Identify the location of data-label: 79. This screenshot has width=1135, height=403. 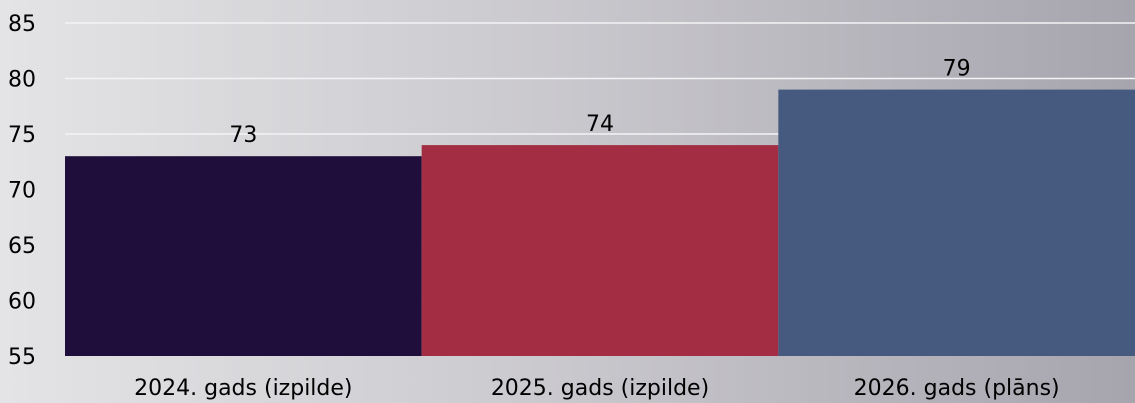
(957, 69).